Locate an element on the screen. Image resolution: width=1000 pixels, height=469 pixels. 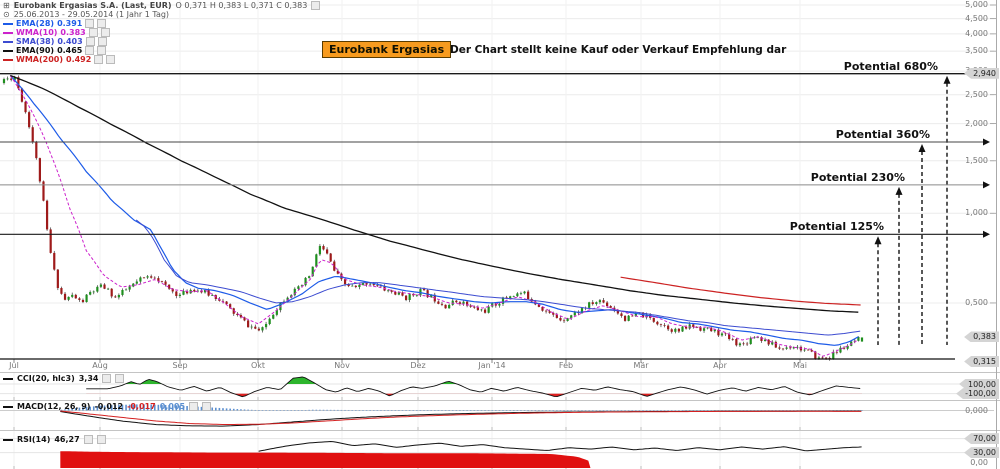
legend-row-sma38: SMA(38) 0.403 is located at coordinates (55, 41).